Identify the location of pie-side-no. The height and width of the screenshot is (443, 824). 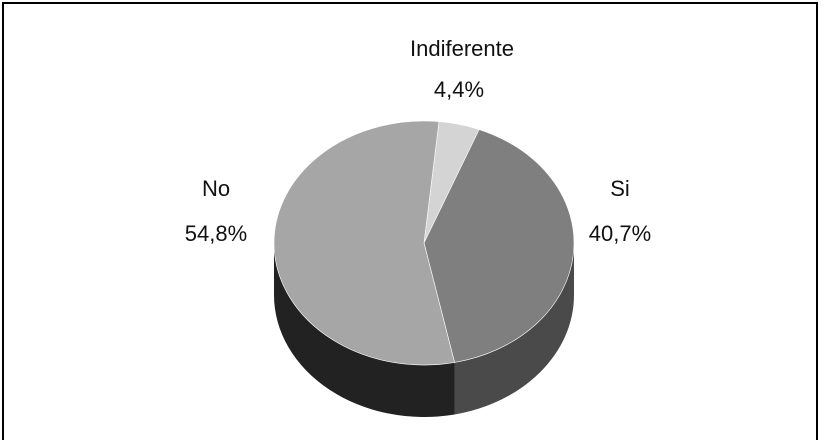
(364, 330).